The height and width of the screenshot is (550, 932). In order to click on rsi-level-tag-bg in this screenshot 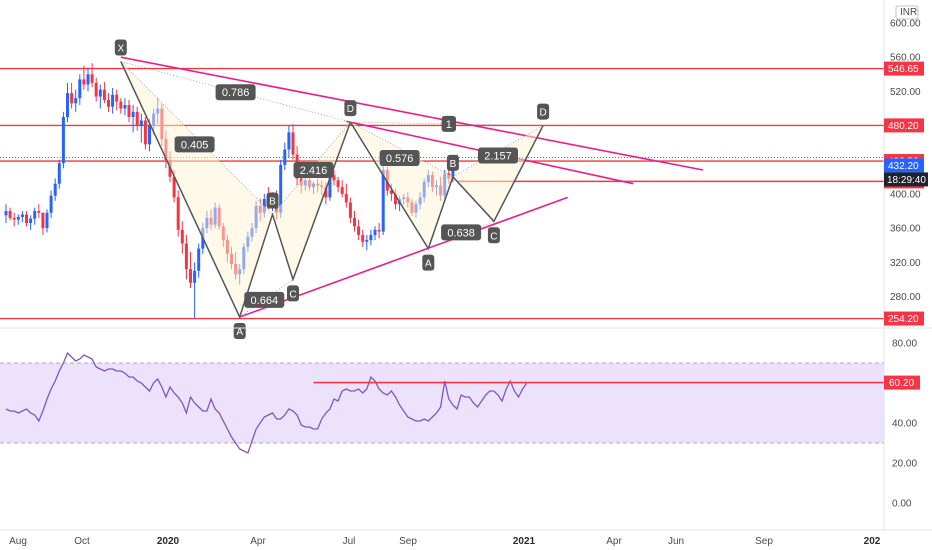, I will do `click(902, 382)`.